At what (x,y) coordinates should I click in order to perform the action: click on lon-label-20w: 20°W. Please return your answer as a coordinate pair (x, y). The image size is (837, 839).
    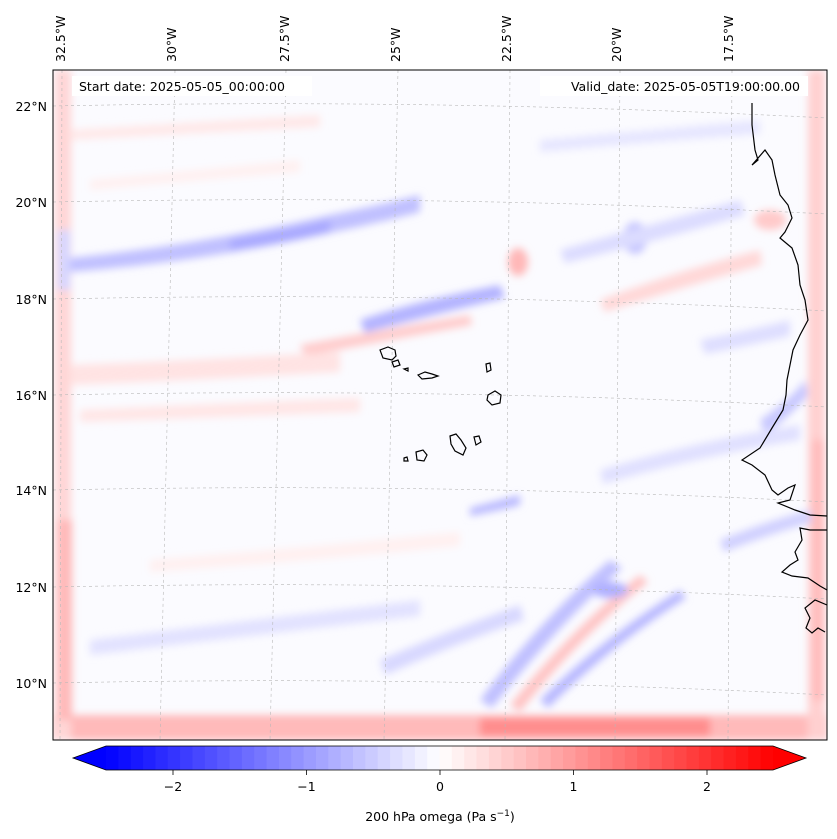
    Looking at the image, I should click on (616, 44).